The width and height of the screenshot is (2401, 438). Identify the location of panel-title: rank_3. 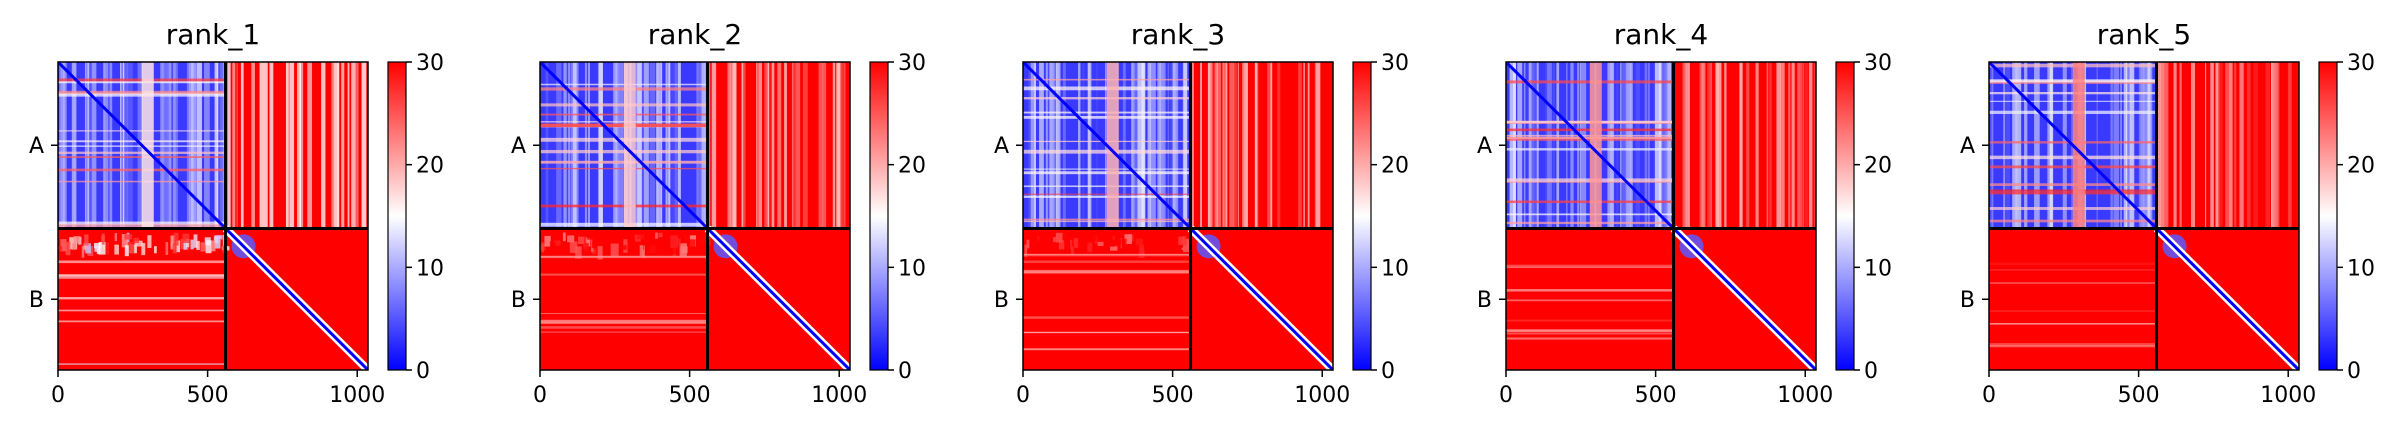
(1178, 34).